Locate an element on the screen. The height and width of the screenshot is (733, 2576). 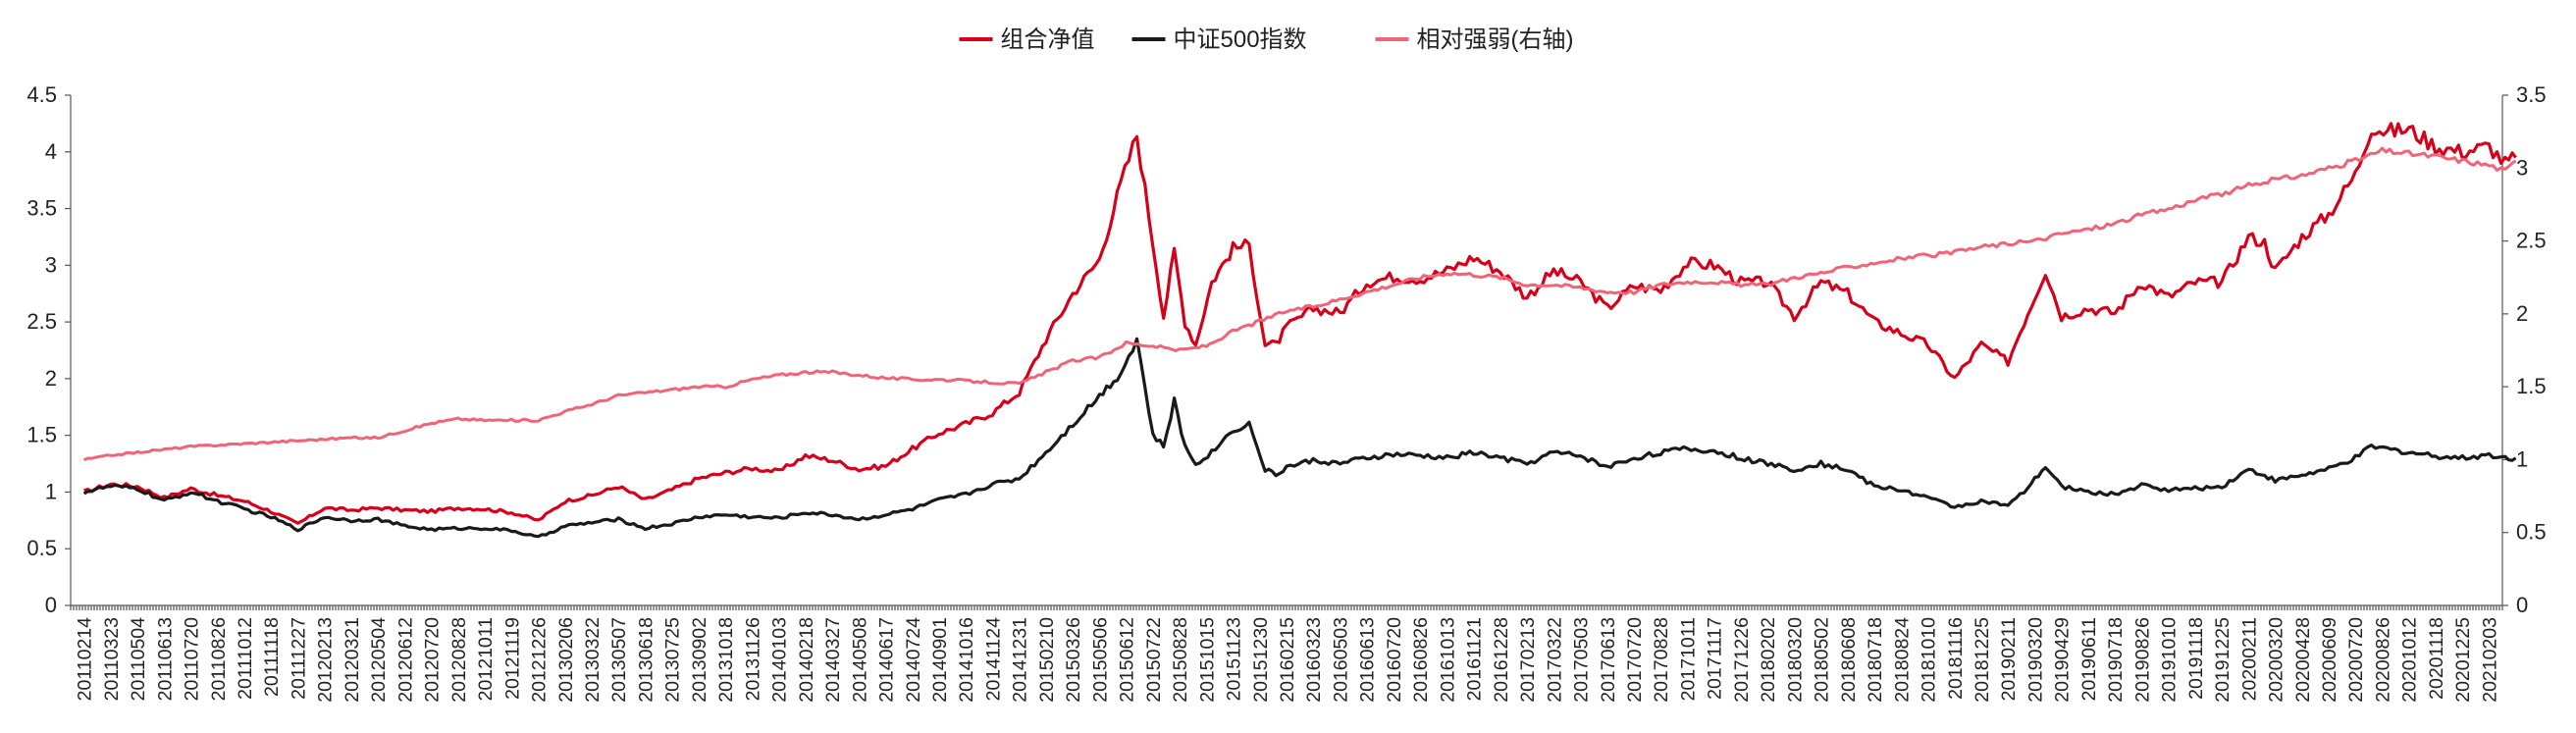
x-tick-label: 20110826 is located at coordinates (219, 659).